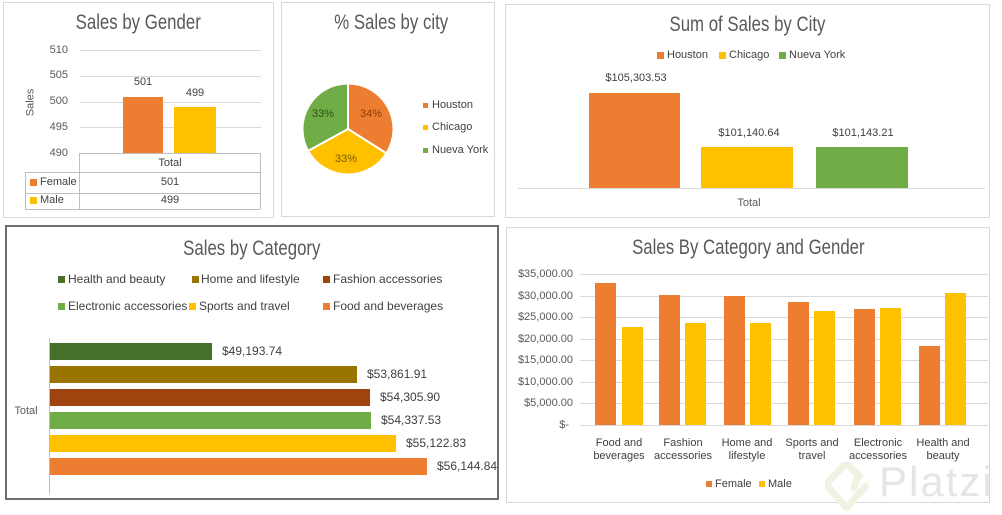 Image resolution: width=1002 pixels, height=515 pixels. What do you see at coordinates (936, 483) in the screenshot?
I see `svg-text: Platzi` at bounding box center [936, 483].